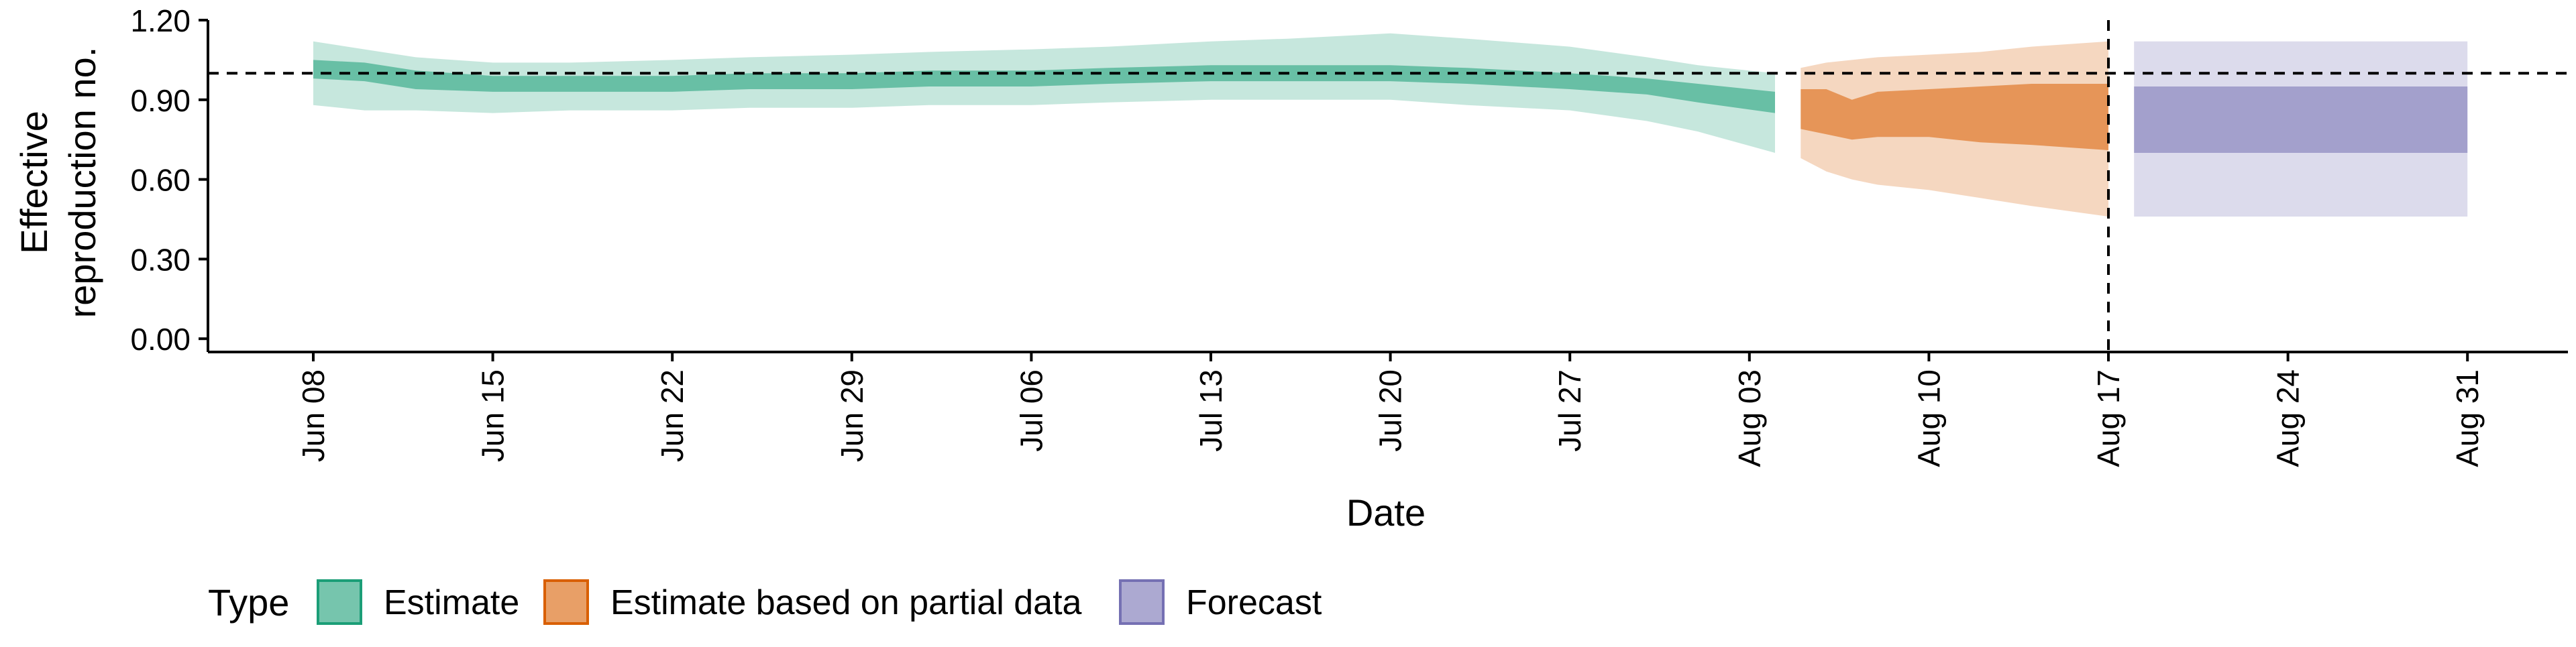 The height and width of the screenshot is (647, 2576). What do you see at coordinates (1210, 411) in the screenshot?
I see `x-tick-label: Jul 13` at bounding box center [1210, 411].